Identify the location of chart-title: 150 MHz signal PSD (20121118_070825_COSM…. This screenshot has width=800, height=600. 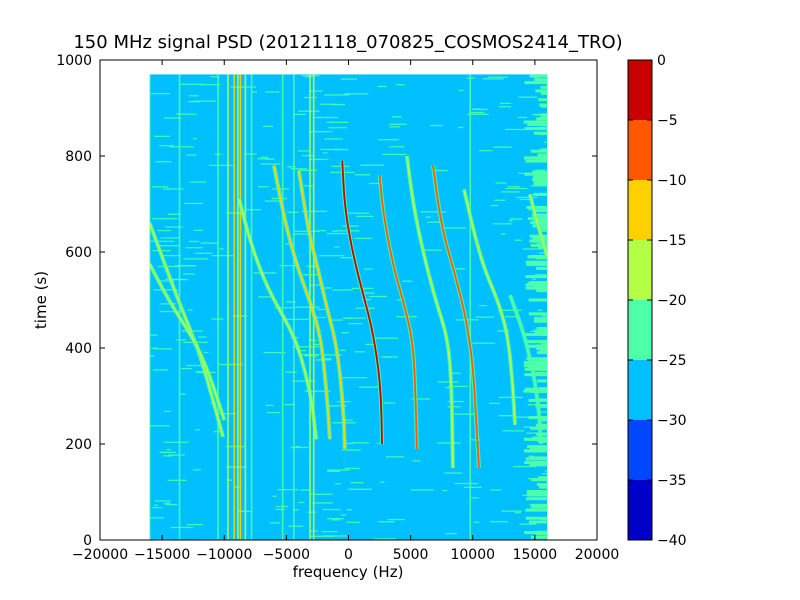
(347, 42).